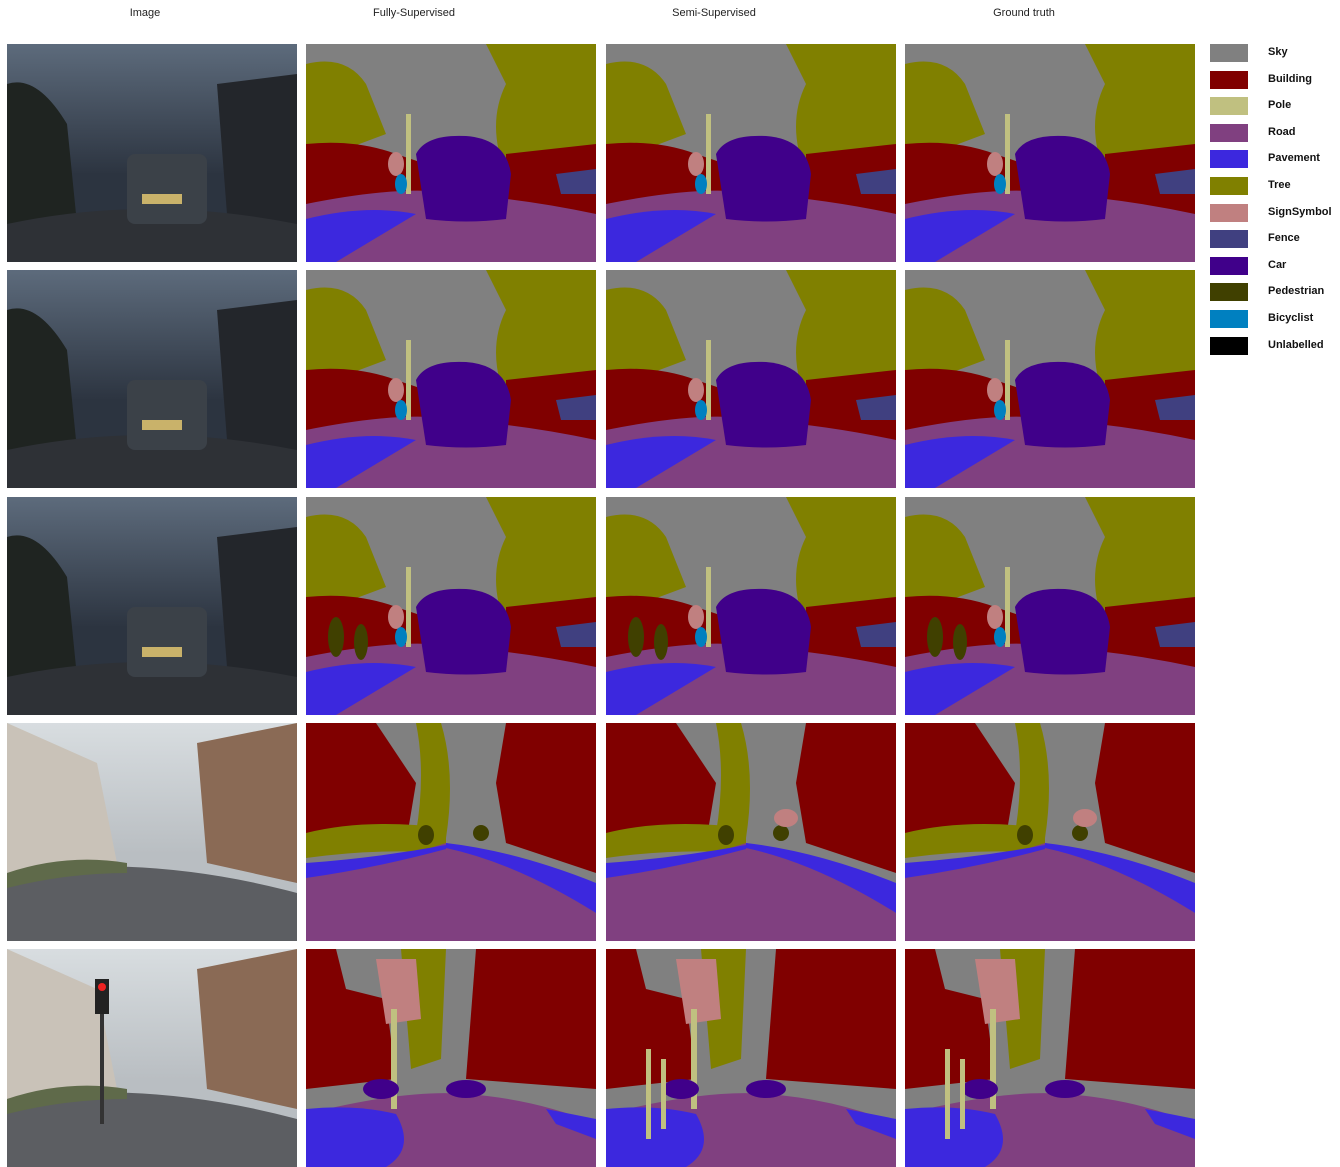 Image resolution: width=1340 pixels, height=1167 pixels. I want to click on legend-item-bicyclist: Bicyclist, so click(1275, 323).